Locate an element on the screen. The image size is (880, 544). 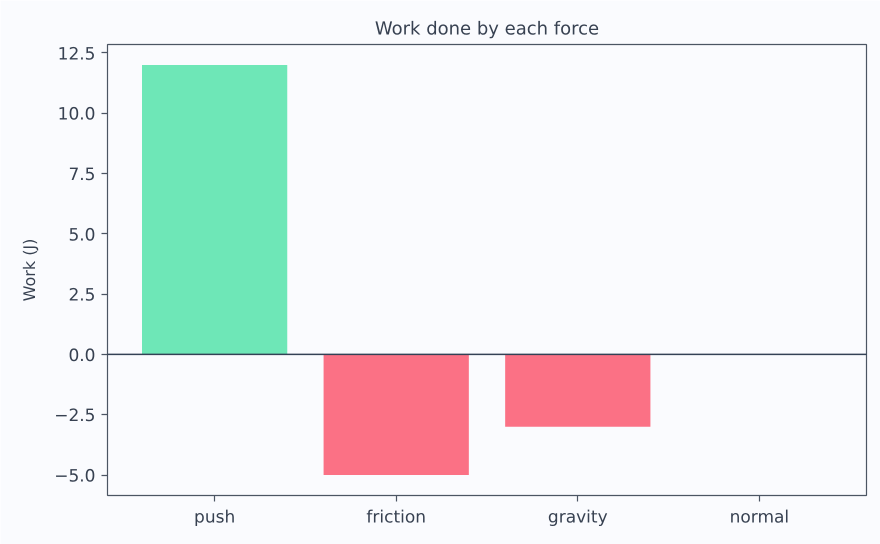
x-tick-label: push is located at coordinates (215, 518).